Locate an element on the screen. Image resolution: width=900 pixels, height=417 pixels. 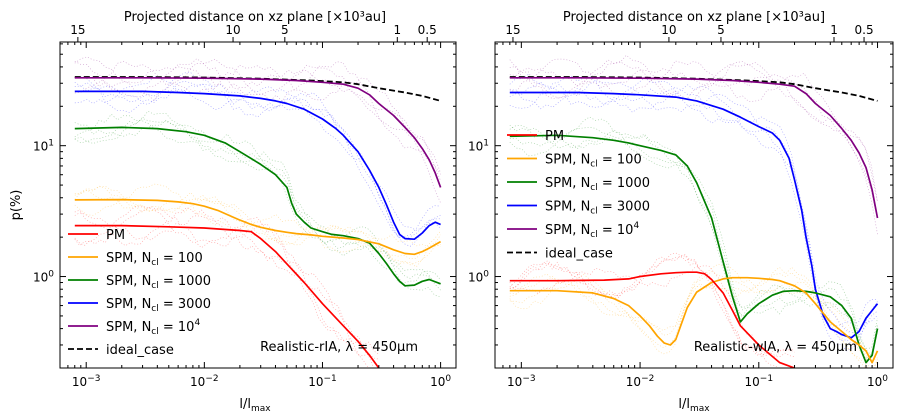
right-top-tick-label-4: 0.5 is located at coordinates (864, 30).